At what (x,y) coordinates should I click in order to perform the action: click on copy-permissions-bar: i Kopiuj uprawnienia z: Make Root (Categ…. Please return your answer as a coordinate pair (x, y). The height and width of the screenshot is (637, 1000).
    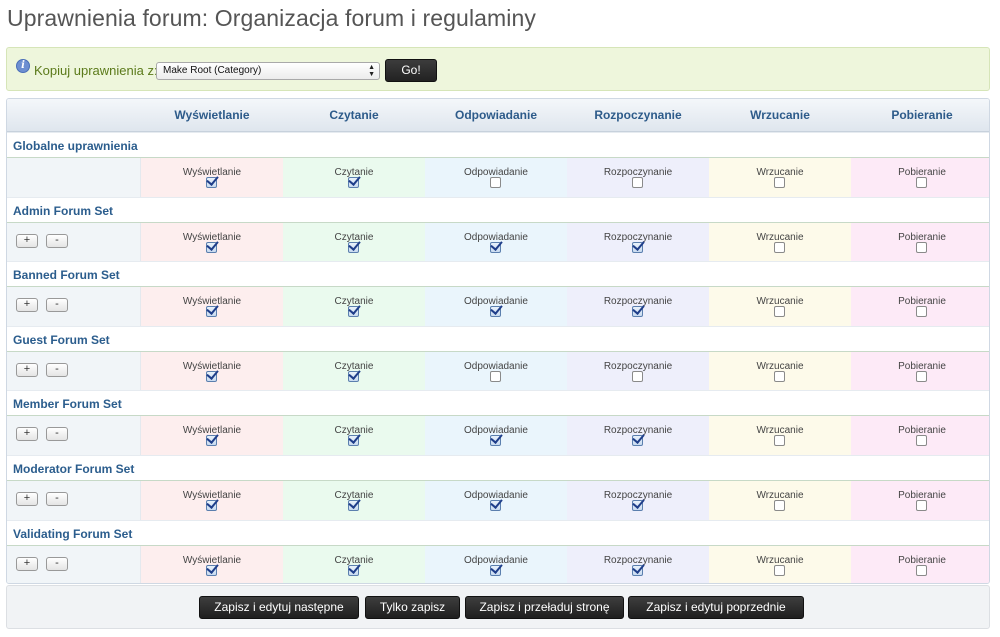
    Looking at the image, I should click on (498, 69).